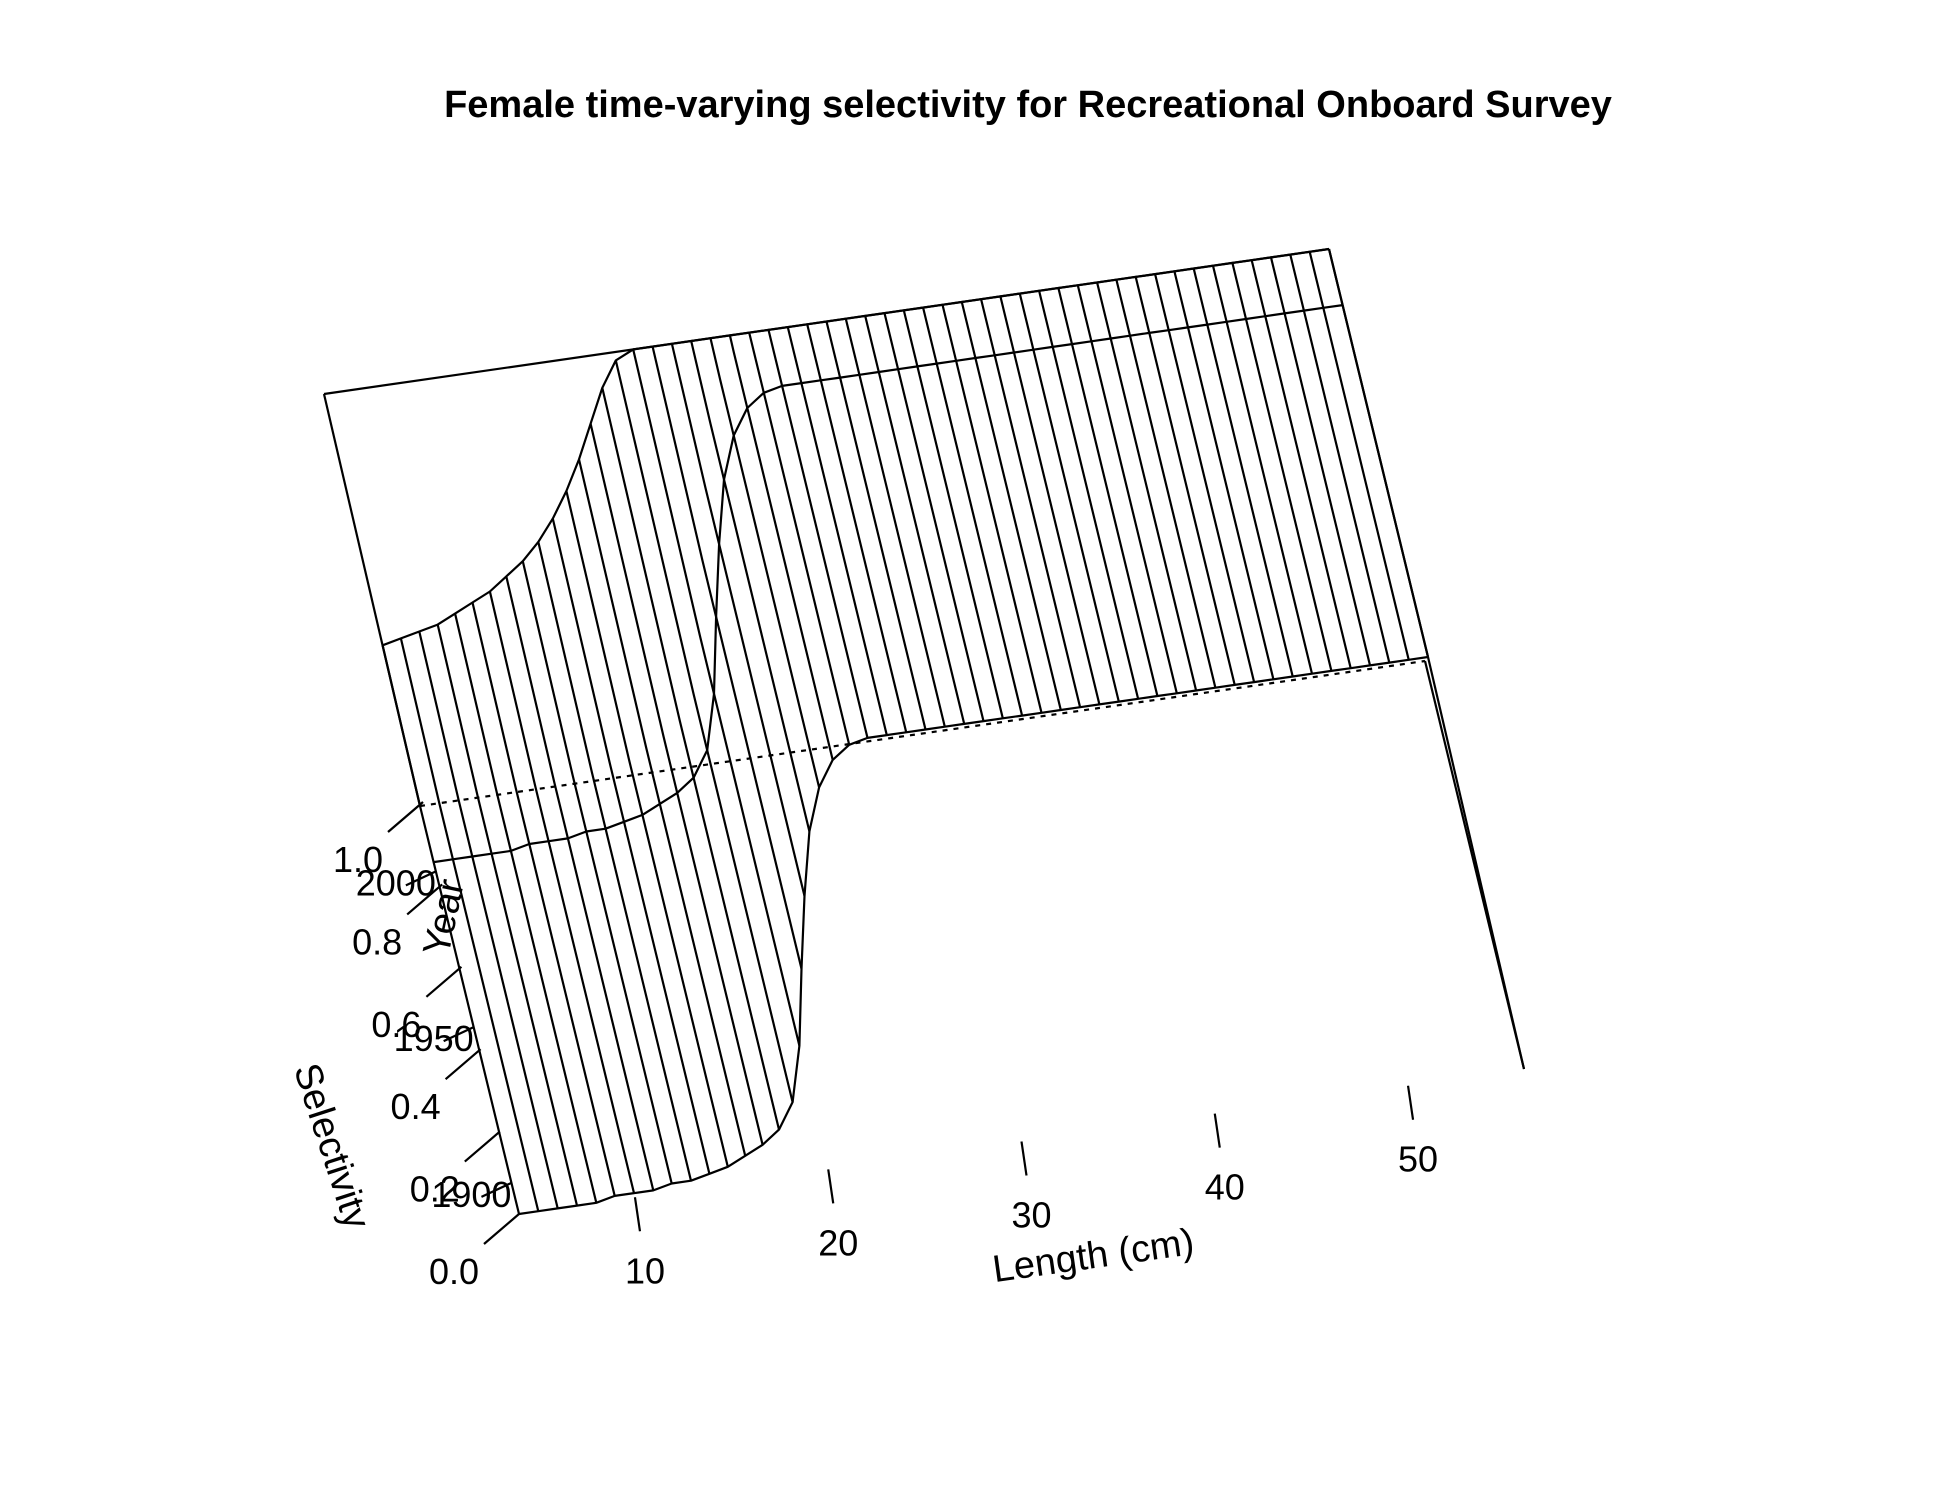  I want to click on box-edge-right-floor, so click(1474, 865).